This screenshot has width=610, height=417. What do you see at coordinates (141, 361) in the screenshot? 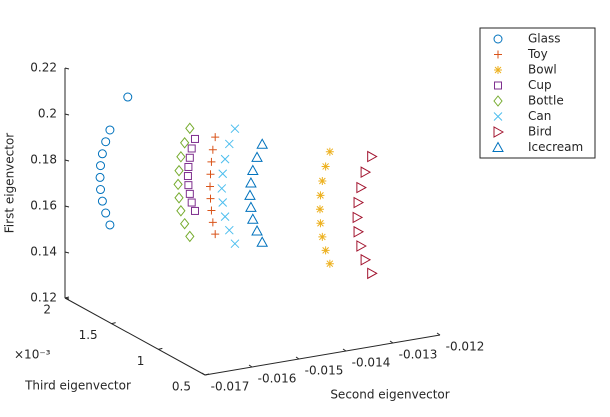
I see `y-tick-label: 1` at bounding box center [141, 361].